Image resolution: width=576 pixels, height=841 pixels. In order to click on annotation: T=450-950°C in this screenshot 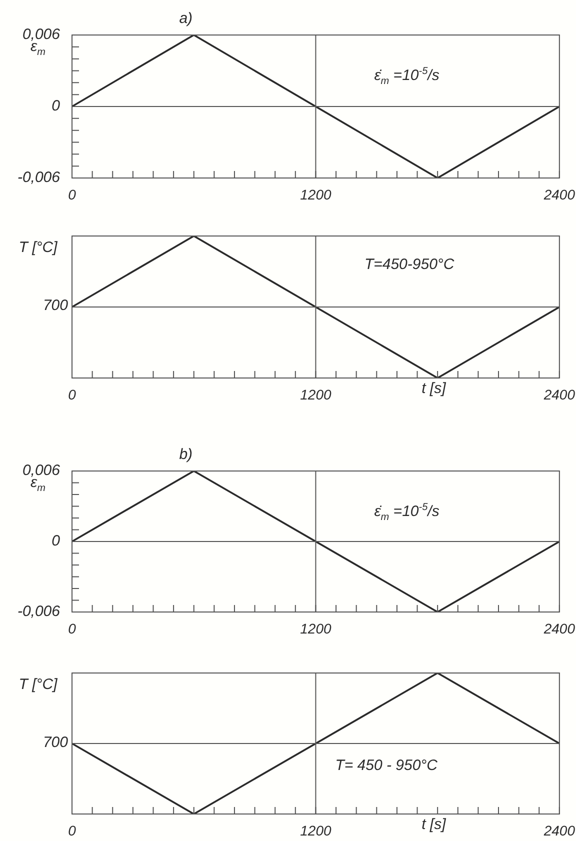, I will do `click(409, 265)`.